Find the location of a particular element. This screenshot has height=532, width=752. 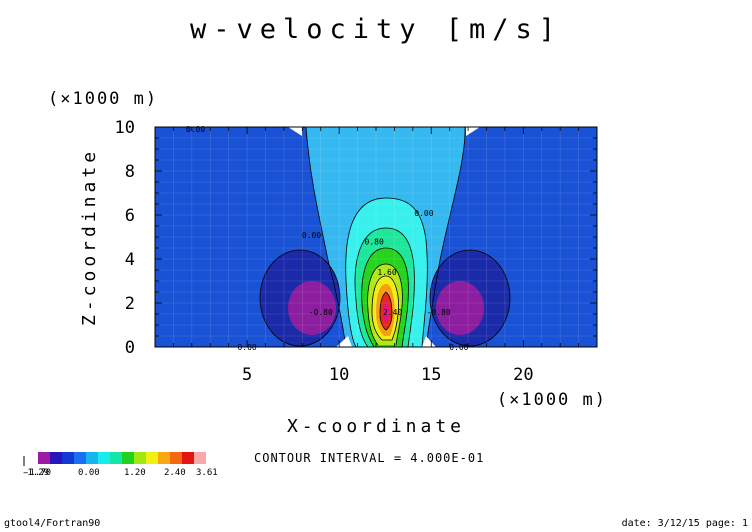

x-axis-unit: (×1000 m) is located at coordinates (552, 400).